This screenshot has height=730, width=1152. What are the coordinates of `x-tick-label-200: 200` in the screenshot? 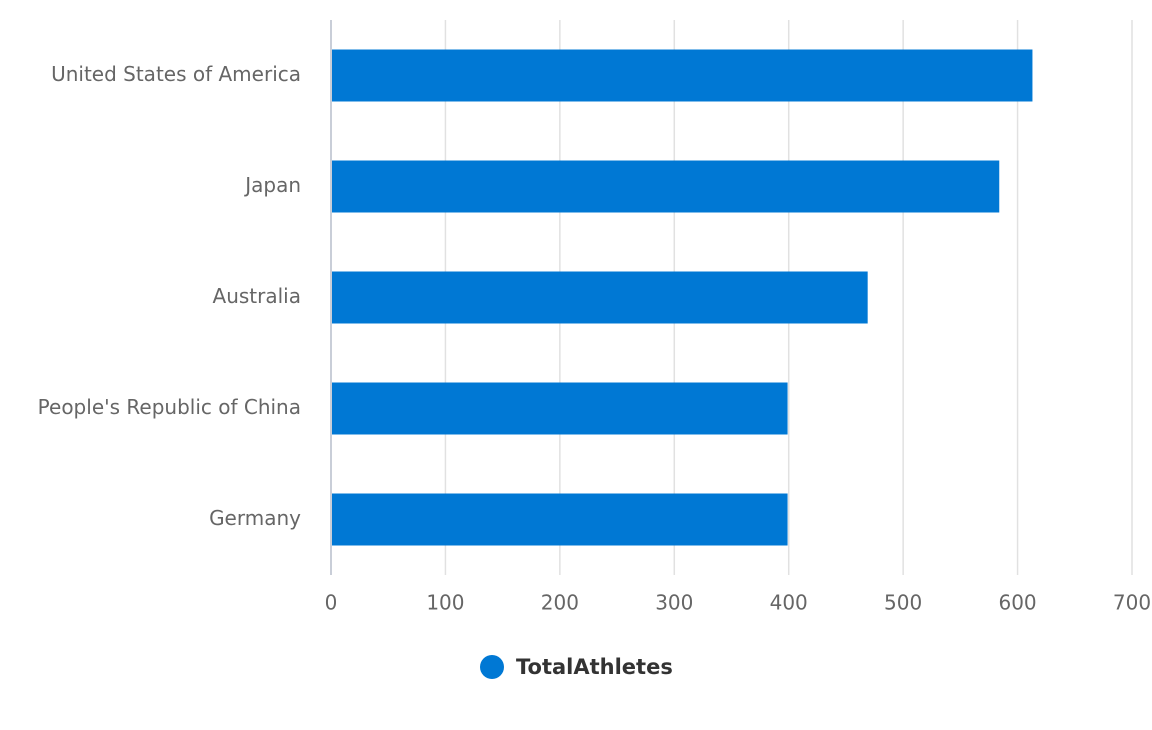 It's located at (560, 603).